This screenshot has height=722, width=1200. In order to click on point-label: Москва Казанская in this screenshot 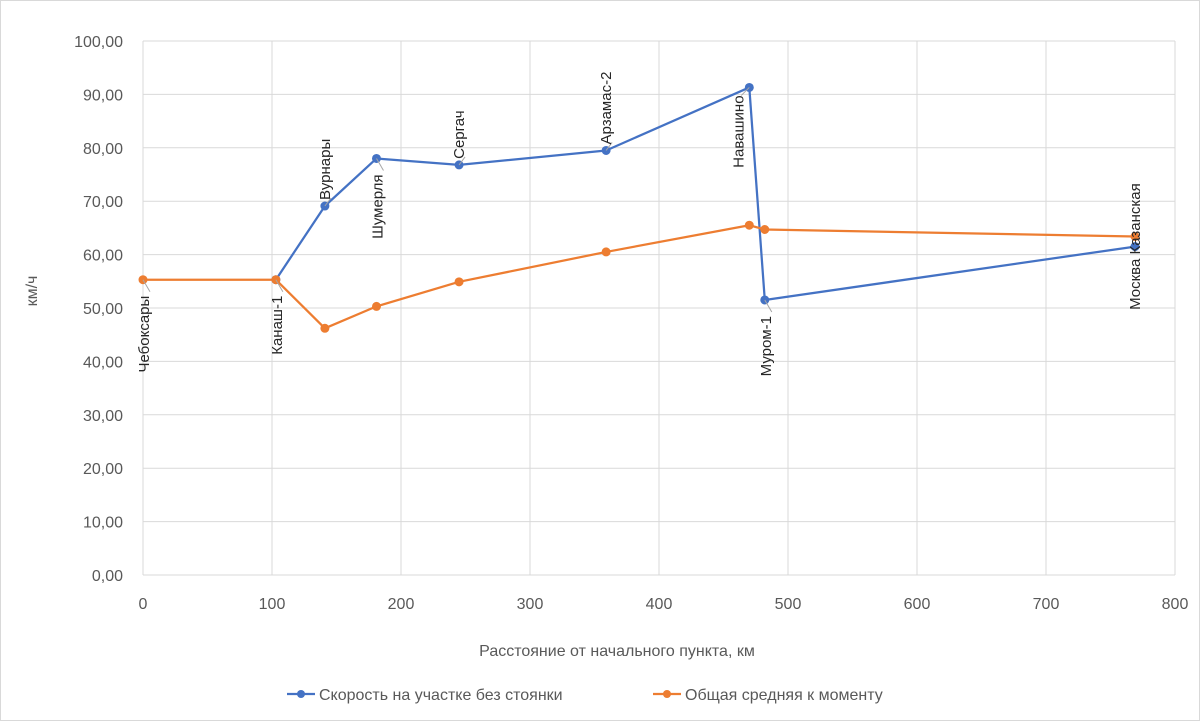, I will do `click(1135, 246)`.